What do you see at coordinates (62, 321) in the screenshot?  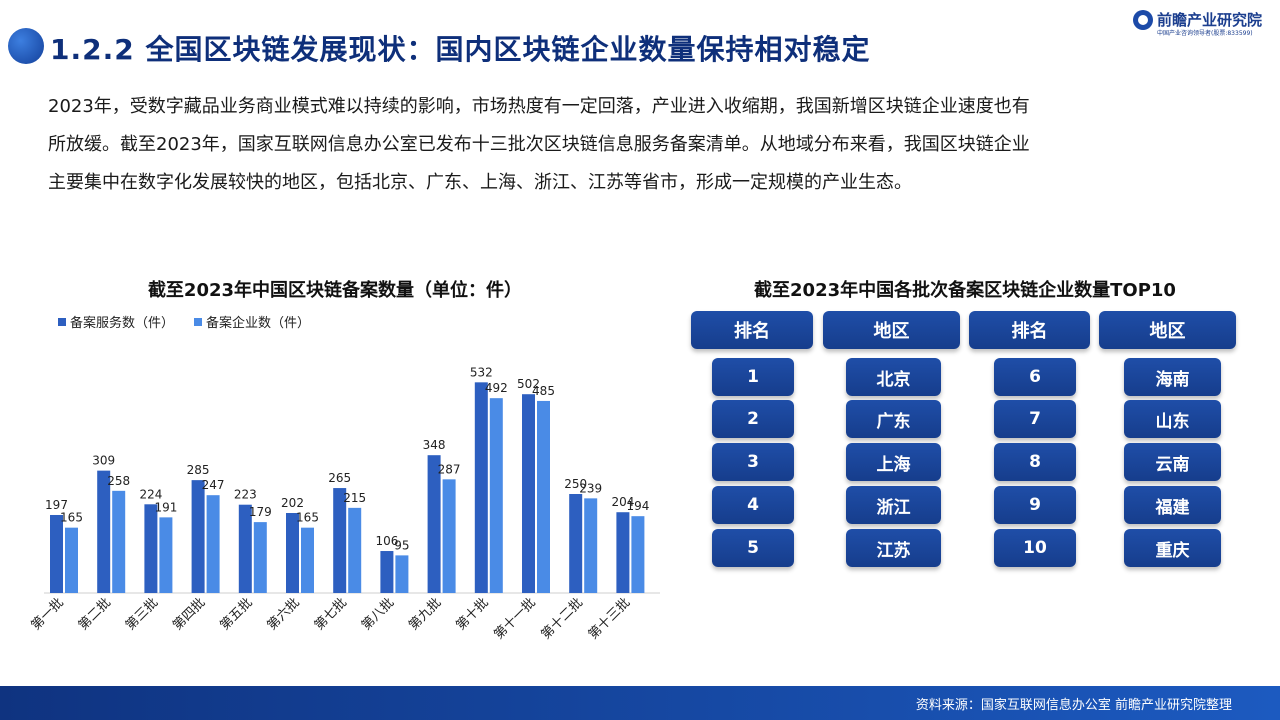 I see `legend-swatch-service` at bounding box center [62, 321].